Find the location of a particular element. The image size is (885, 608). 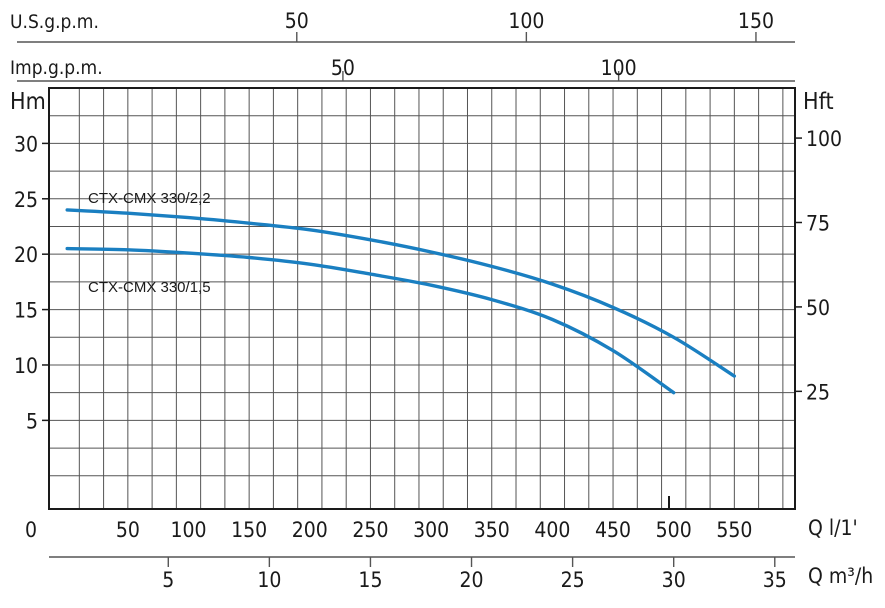

x-flow-m3h-tick-label: 25 is located at coordinates (573, 580).